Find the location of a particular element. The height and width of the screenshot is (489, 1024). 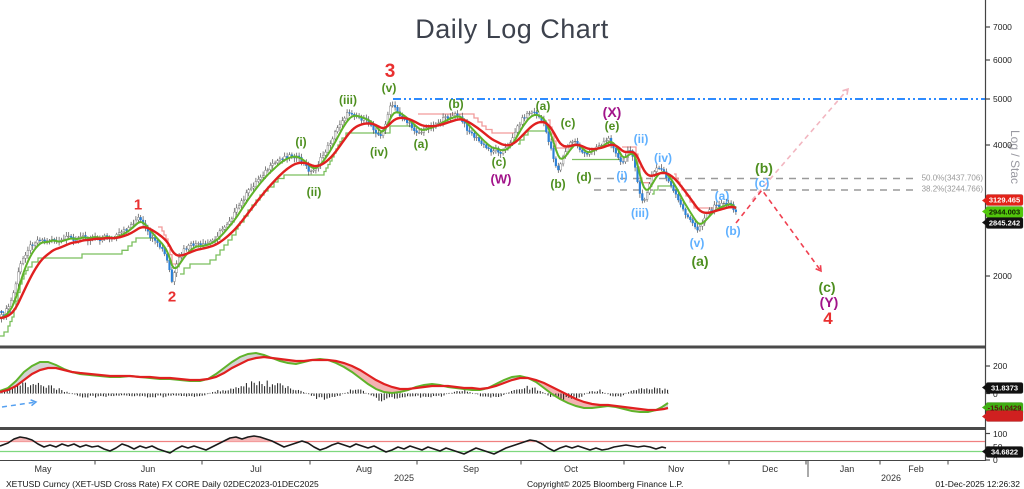

axis-mode-label: Log / Stac is located at coordinates (1015, 157).